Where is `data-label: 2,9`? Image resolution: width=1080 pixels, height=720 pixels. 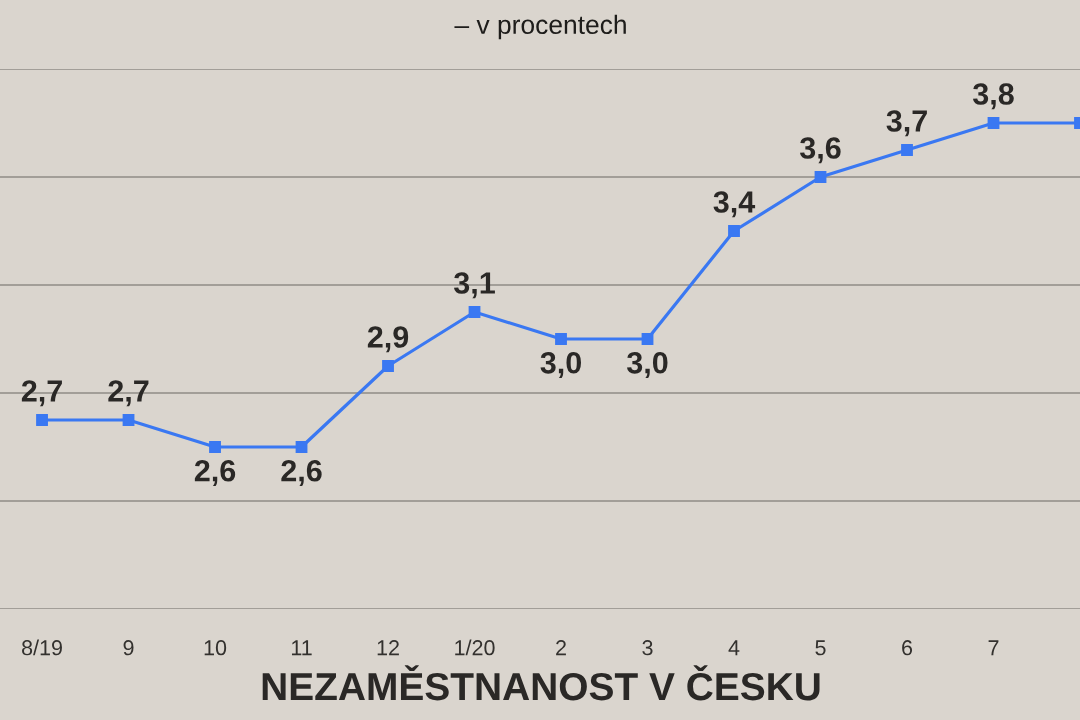 data-label: 2,9 is located at coordinates (388, 339).